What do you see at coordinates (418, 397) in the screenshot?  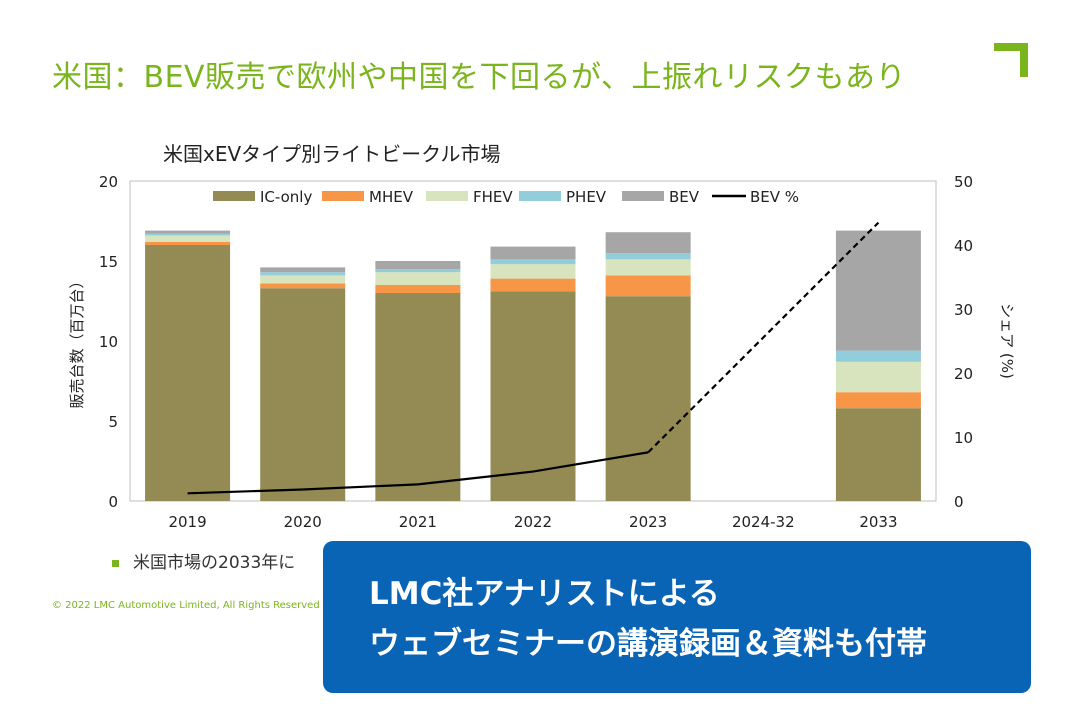 I see `bar-segment-ic-only-2021` at bounding box center [418, 397].